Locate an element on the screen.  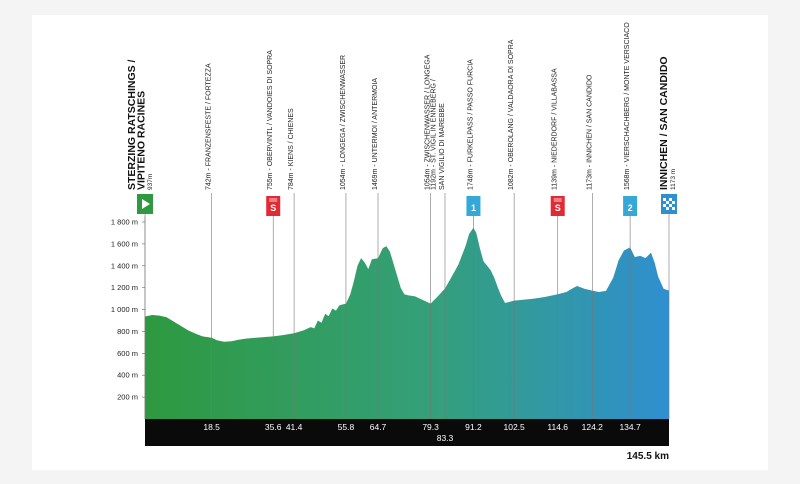
km-label: 79.3 is located at coordinates (430, 427).